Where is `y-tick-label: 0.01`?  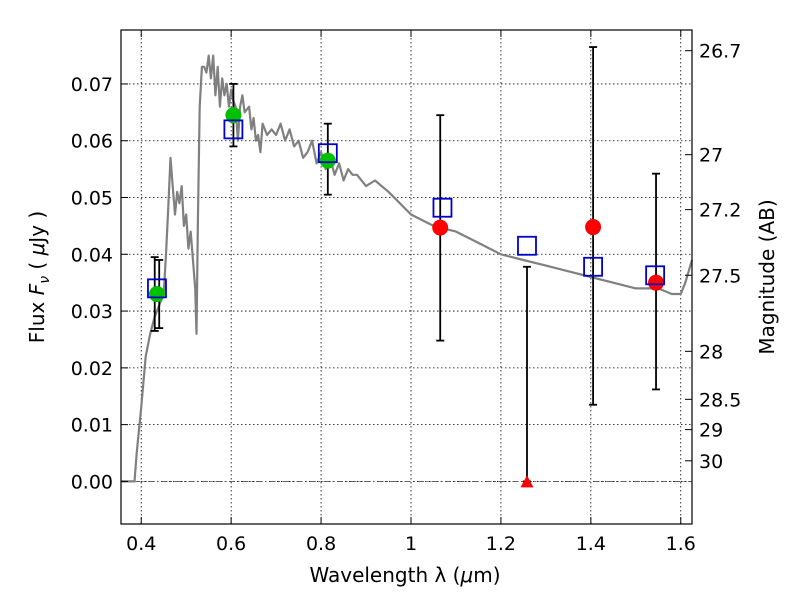
y-tick-label: 0.01 is located at coordinates (92, 426).